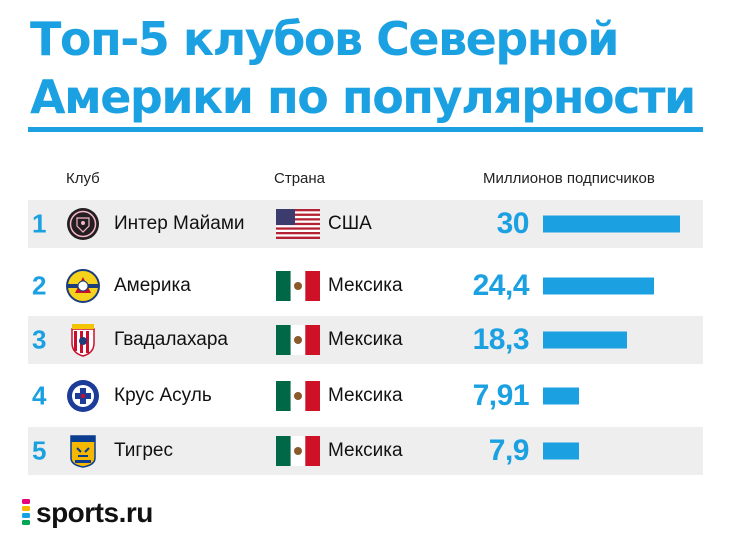 The height and width of the screenshot is (547, 730). I want to click on country-name: США, so click(350, 223).